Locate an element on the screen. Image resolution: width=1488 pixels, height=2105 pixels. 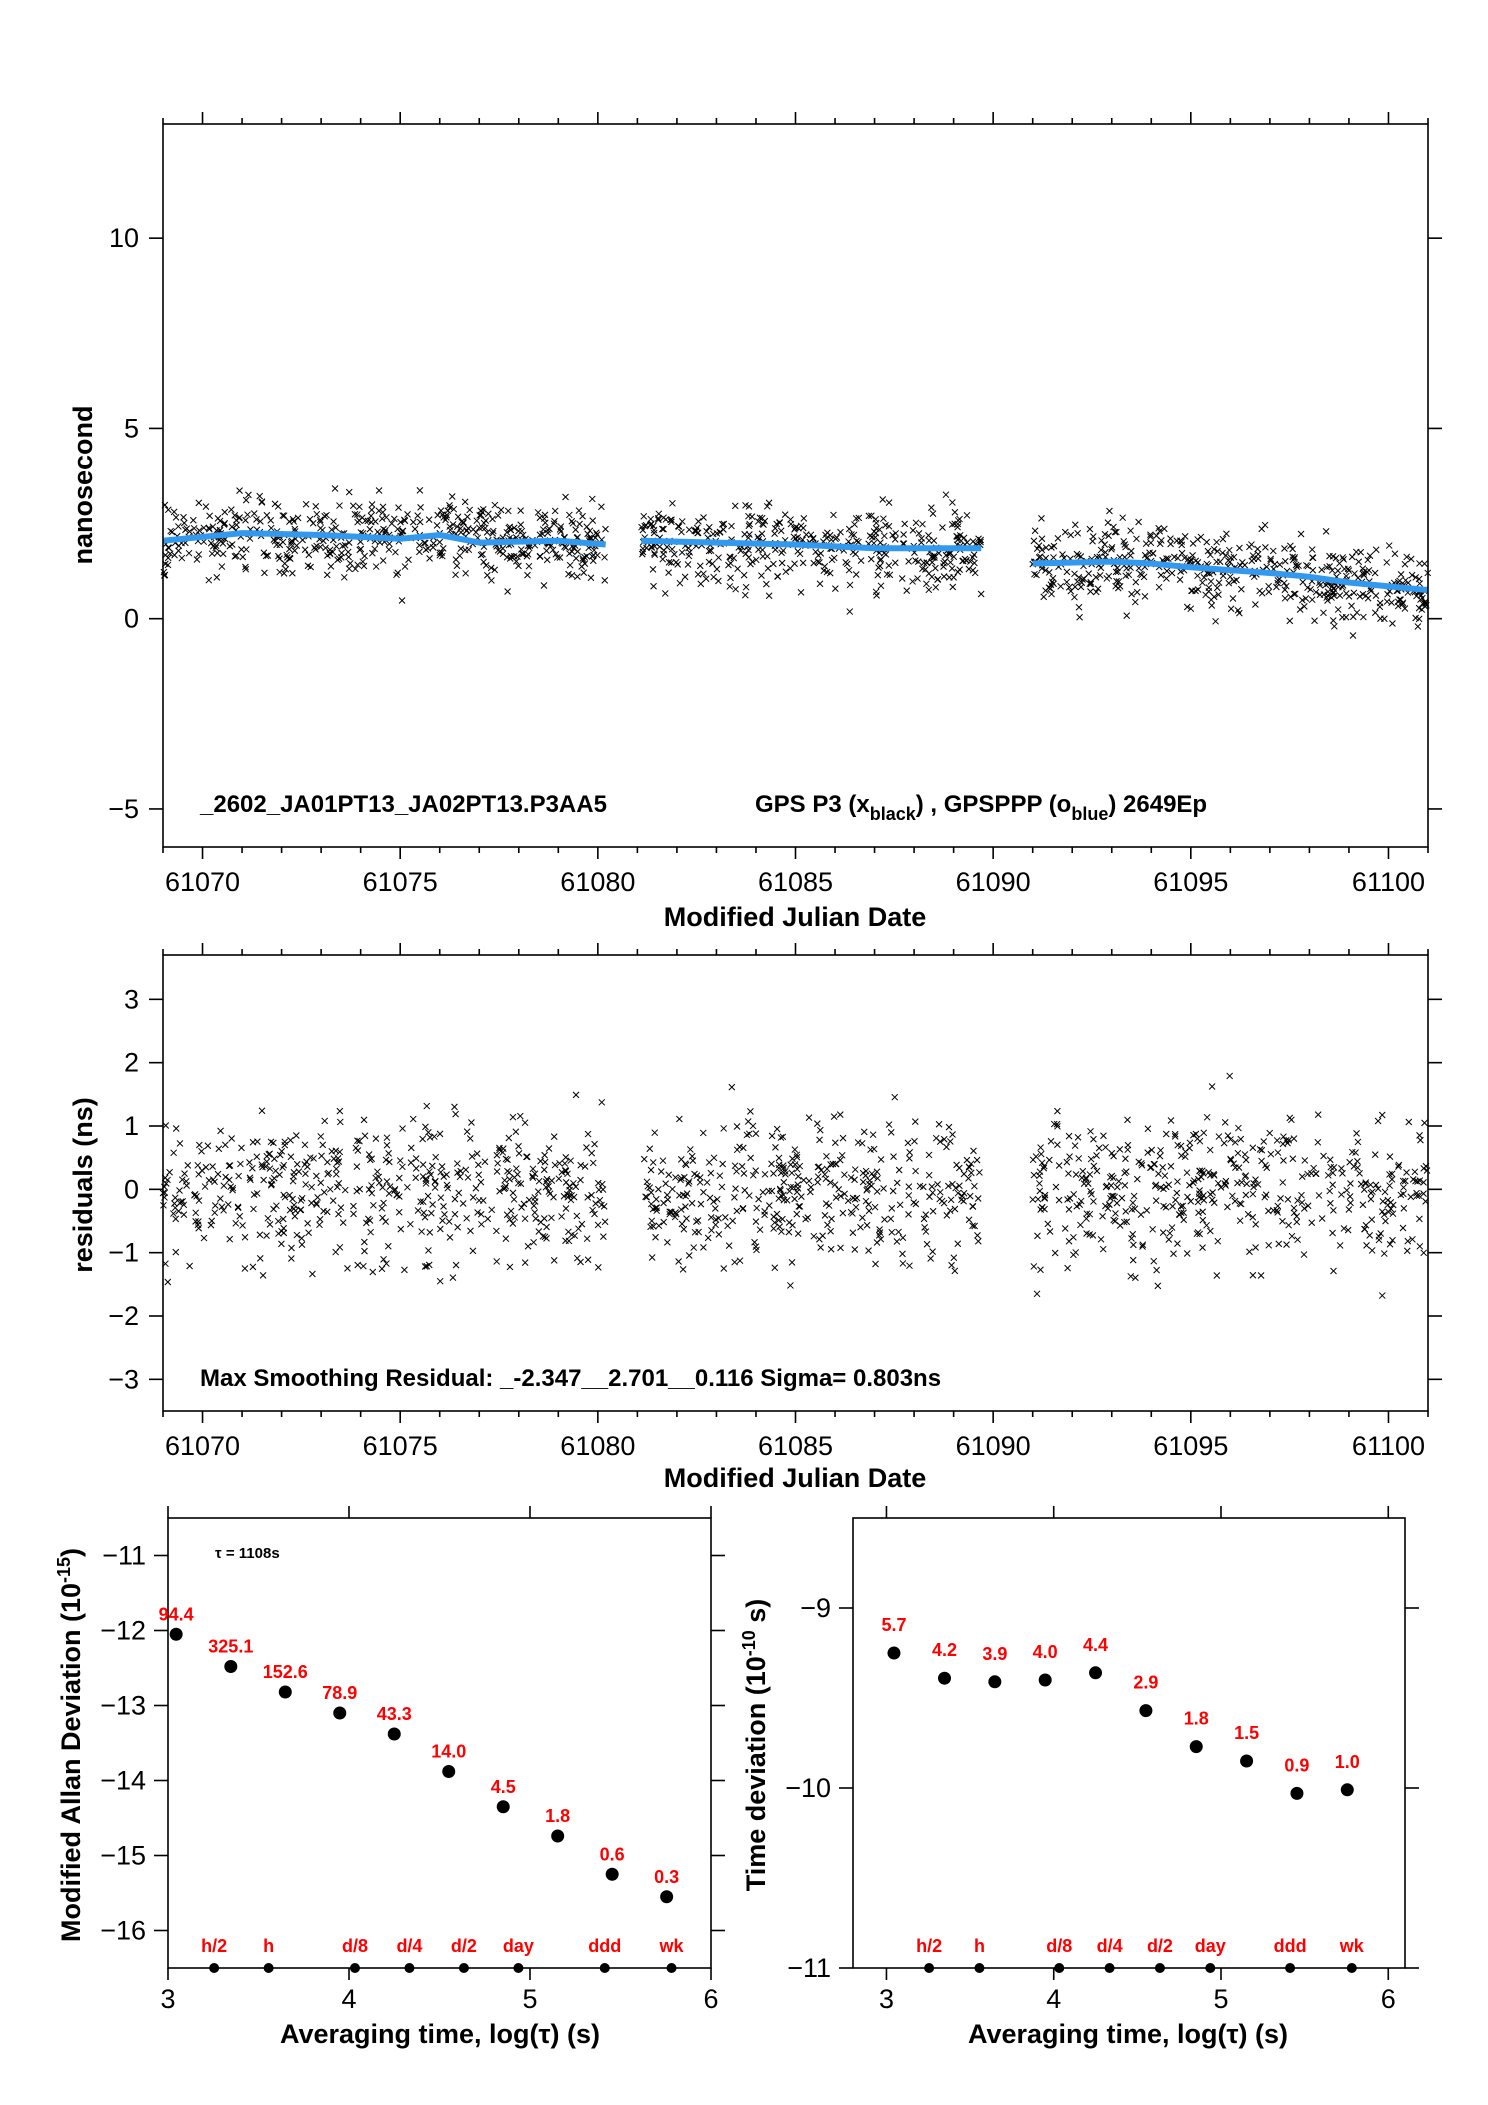
tdev-time-marker-label: h/2 is located at coordinates (929, 1946).